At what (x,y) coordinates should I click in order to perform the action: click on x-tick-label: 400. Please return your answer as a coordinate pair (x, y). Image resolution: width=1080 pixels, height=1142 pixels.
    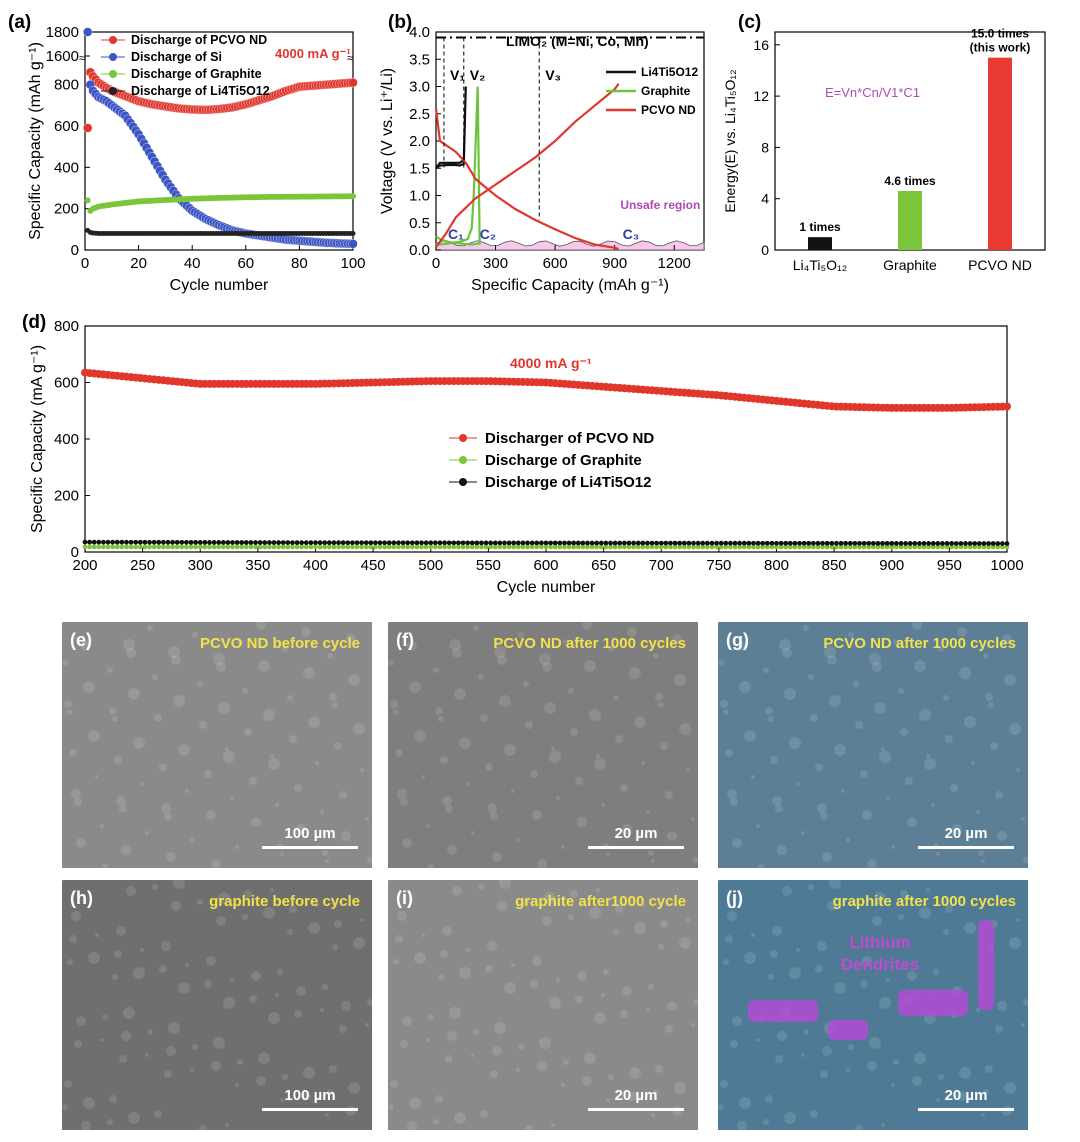
    Looking at the image, I should click on (315, 565).